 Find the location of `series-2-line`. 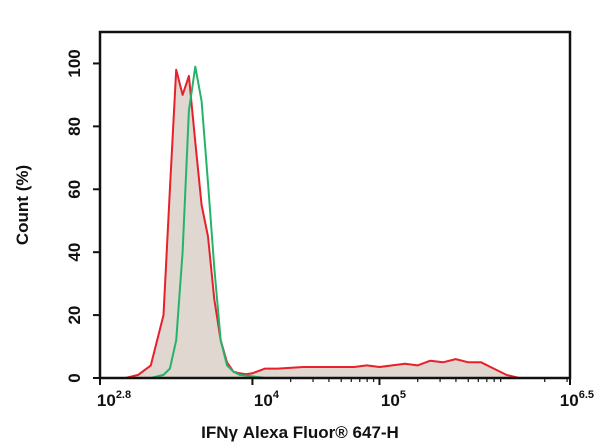

series-2-line is located at coordinates (208, 222).